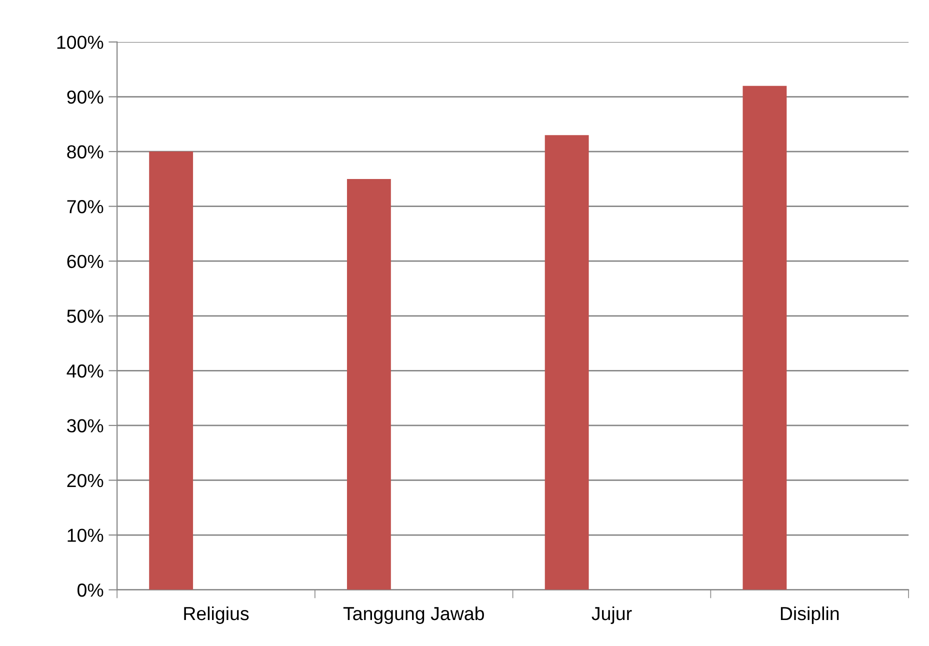 The width and height of the screenshot is (929, 646). Describe the element at coordinates (85, 371) in the screenshot. I see `y-tick-label: 40%` at that location.